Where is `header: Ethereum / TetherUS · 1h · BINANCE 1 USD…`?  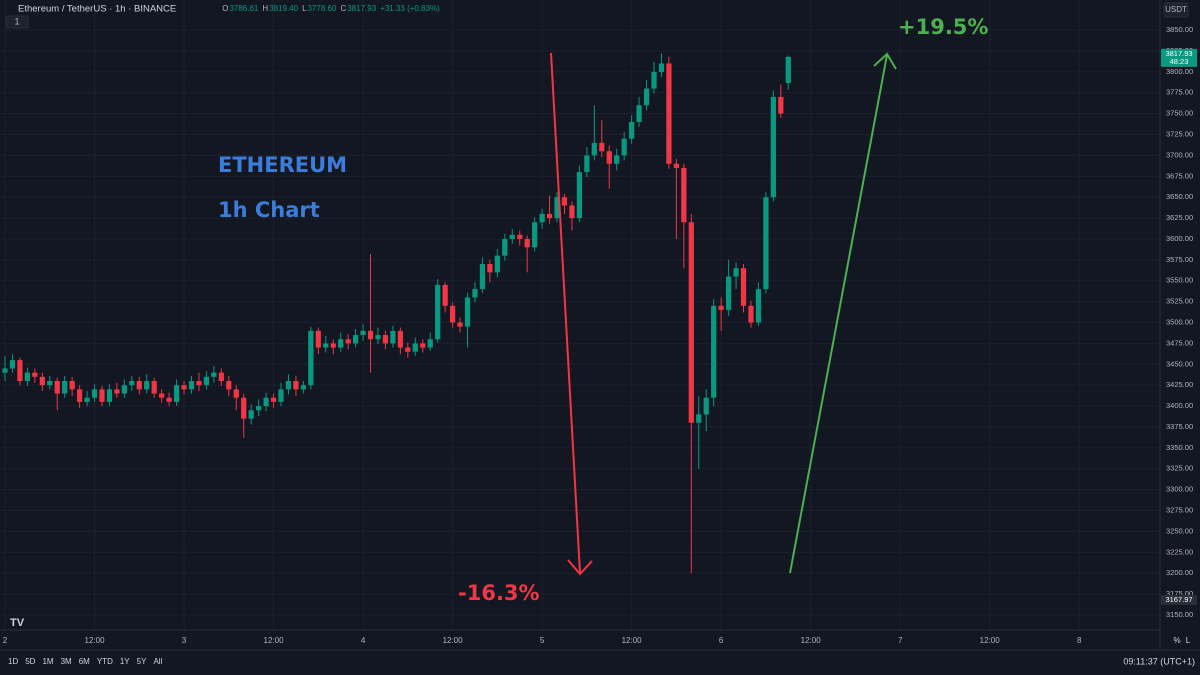
header: Ethereum / TetherUS · 1h · BINANCE 1 USD… is located at coordinates (597, 15).